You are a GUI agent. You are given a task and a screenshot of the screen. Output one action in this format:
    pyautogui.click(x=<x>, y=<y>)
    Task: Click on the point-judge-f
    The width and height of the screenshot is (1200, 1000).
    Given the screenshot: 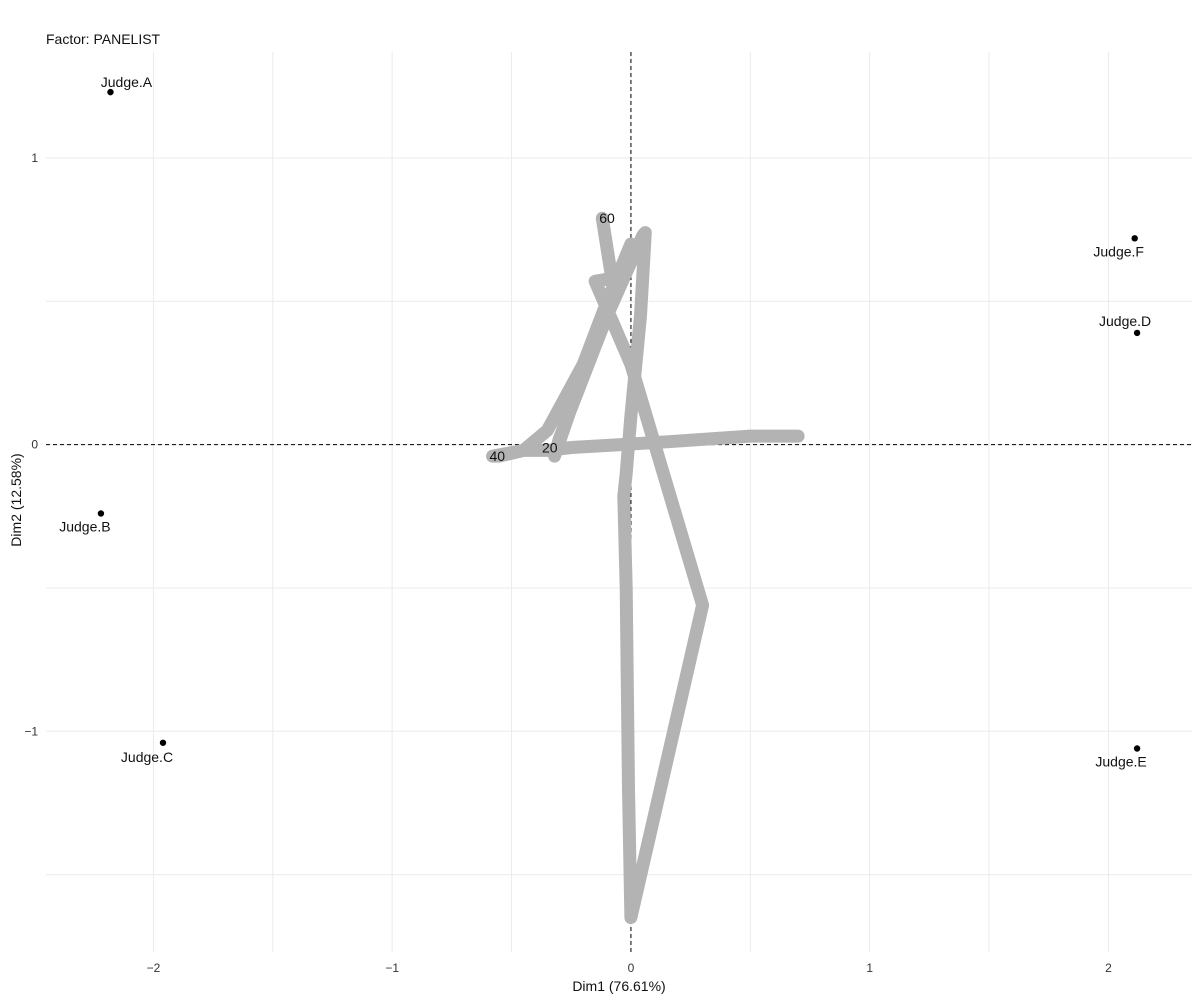 What is the action you would take?
    pyautogui.click(x=1134, y=238)
    